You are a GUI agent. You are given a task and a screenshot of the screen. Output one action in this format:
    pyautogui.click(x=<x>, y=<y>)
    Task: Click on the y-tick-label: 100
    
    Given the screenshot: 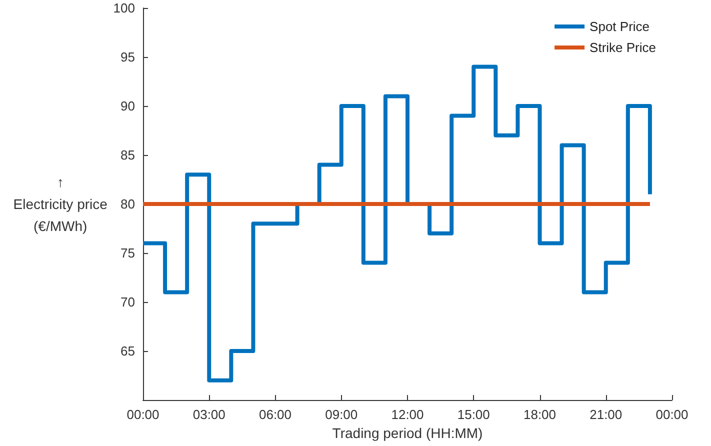 What is the action you would take?
    pyautogui.click(x=124, y=8)
    